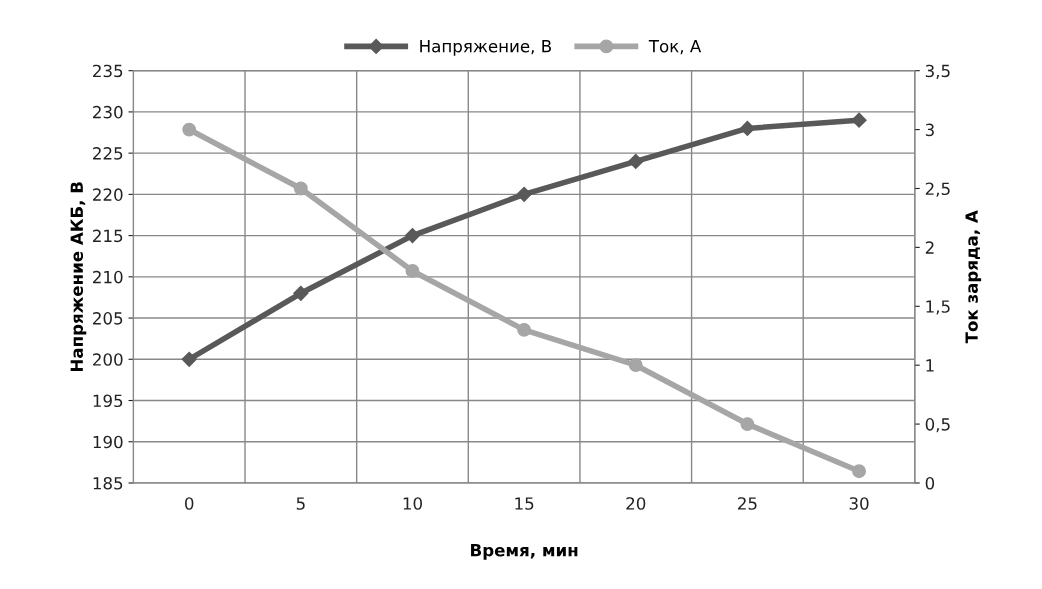 Image resolution: width=1042 pixels, height=589 pixels. Describe the element at coordinates (938, 307) in the screenshot. I see `y2-tick-label: 1,5` at that location.